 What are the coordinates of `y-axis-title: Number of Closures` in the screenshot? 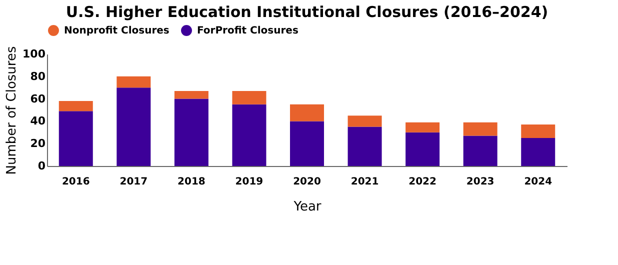 It's located at (12, 110).